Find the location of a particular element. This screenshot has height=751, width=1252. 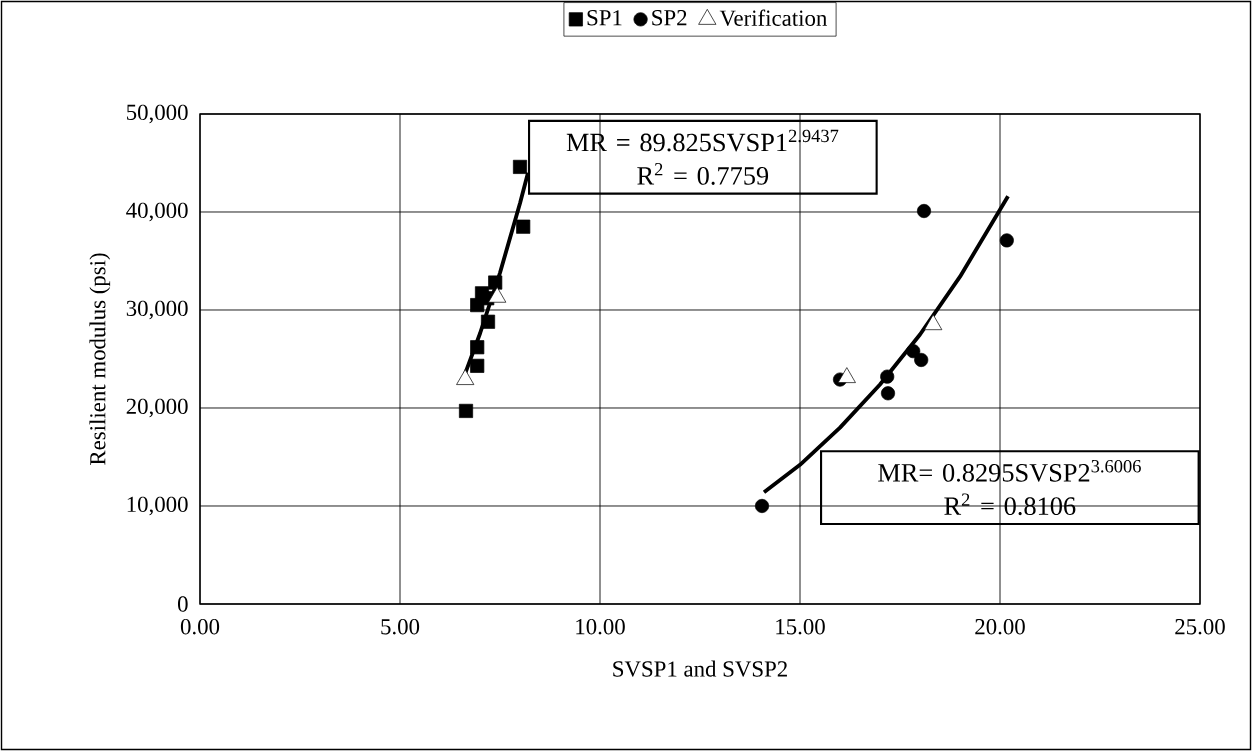

annotation: MR= 0.8295SVSP2$^{3.6006}$ is located at coordinates (1009, 470).